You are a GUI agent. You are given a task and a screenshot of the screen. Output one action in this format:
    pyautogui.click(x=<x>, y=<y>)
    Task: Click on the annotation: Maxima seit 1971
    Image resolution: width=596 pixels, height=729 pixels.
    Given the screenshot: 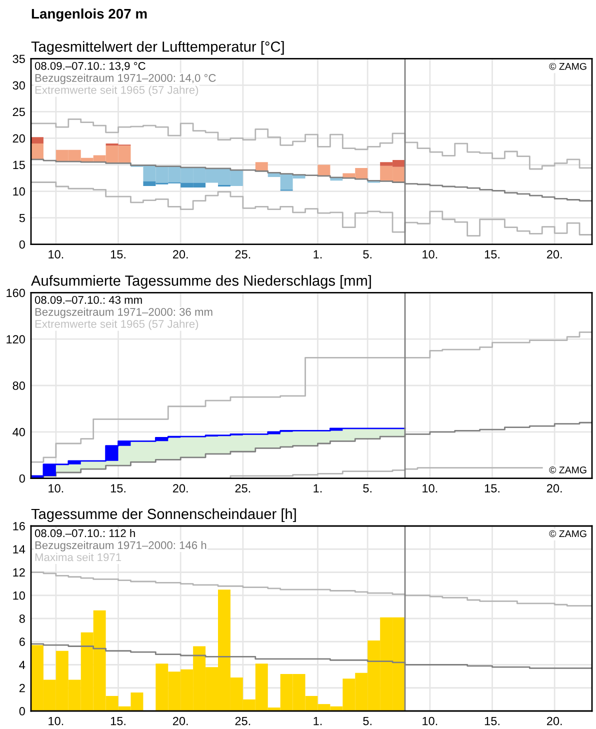 What is the action you would take?
    pyautogui.click(x=78, y=557)
    